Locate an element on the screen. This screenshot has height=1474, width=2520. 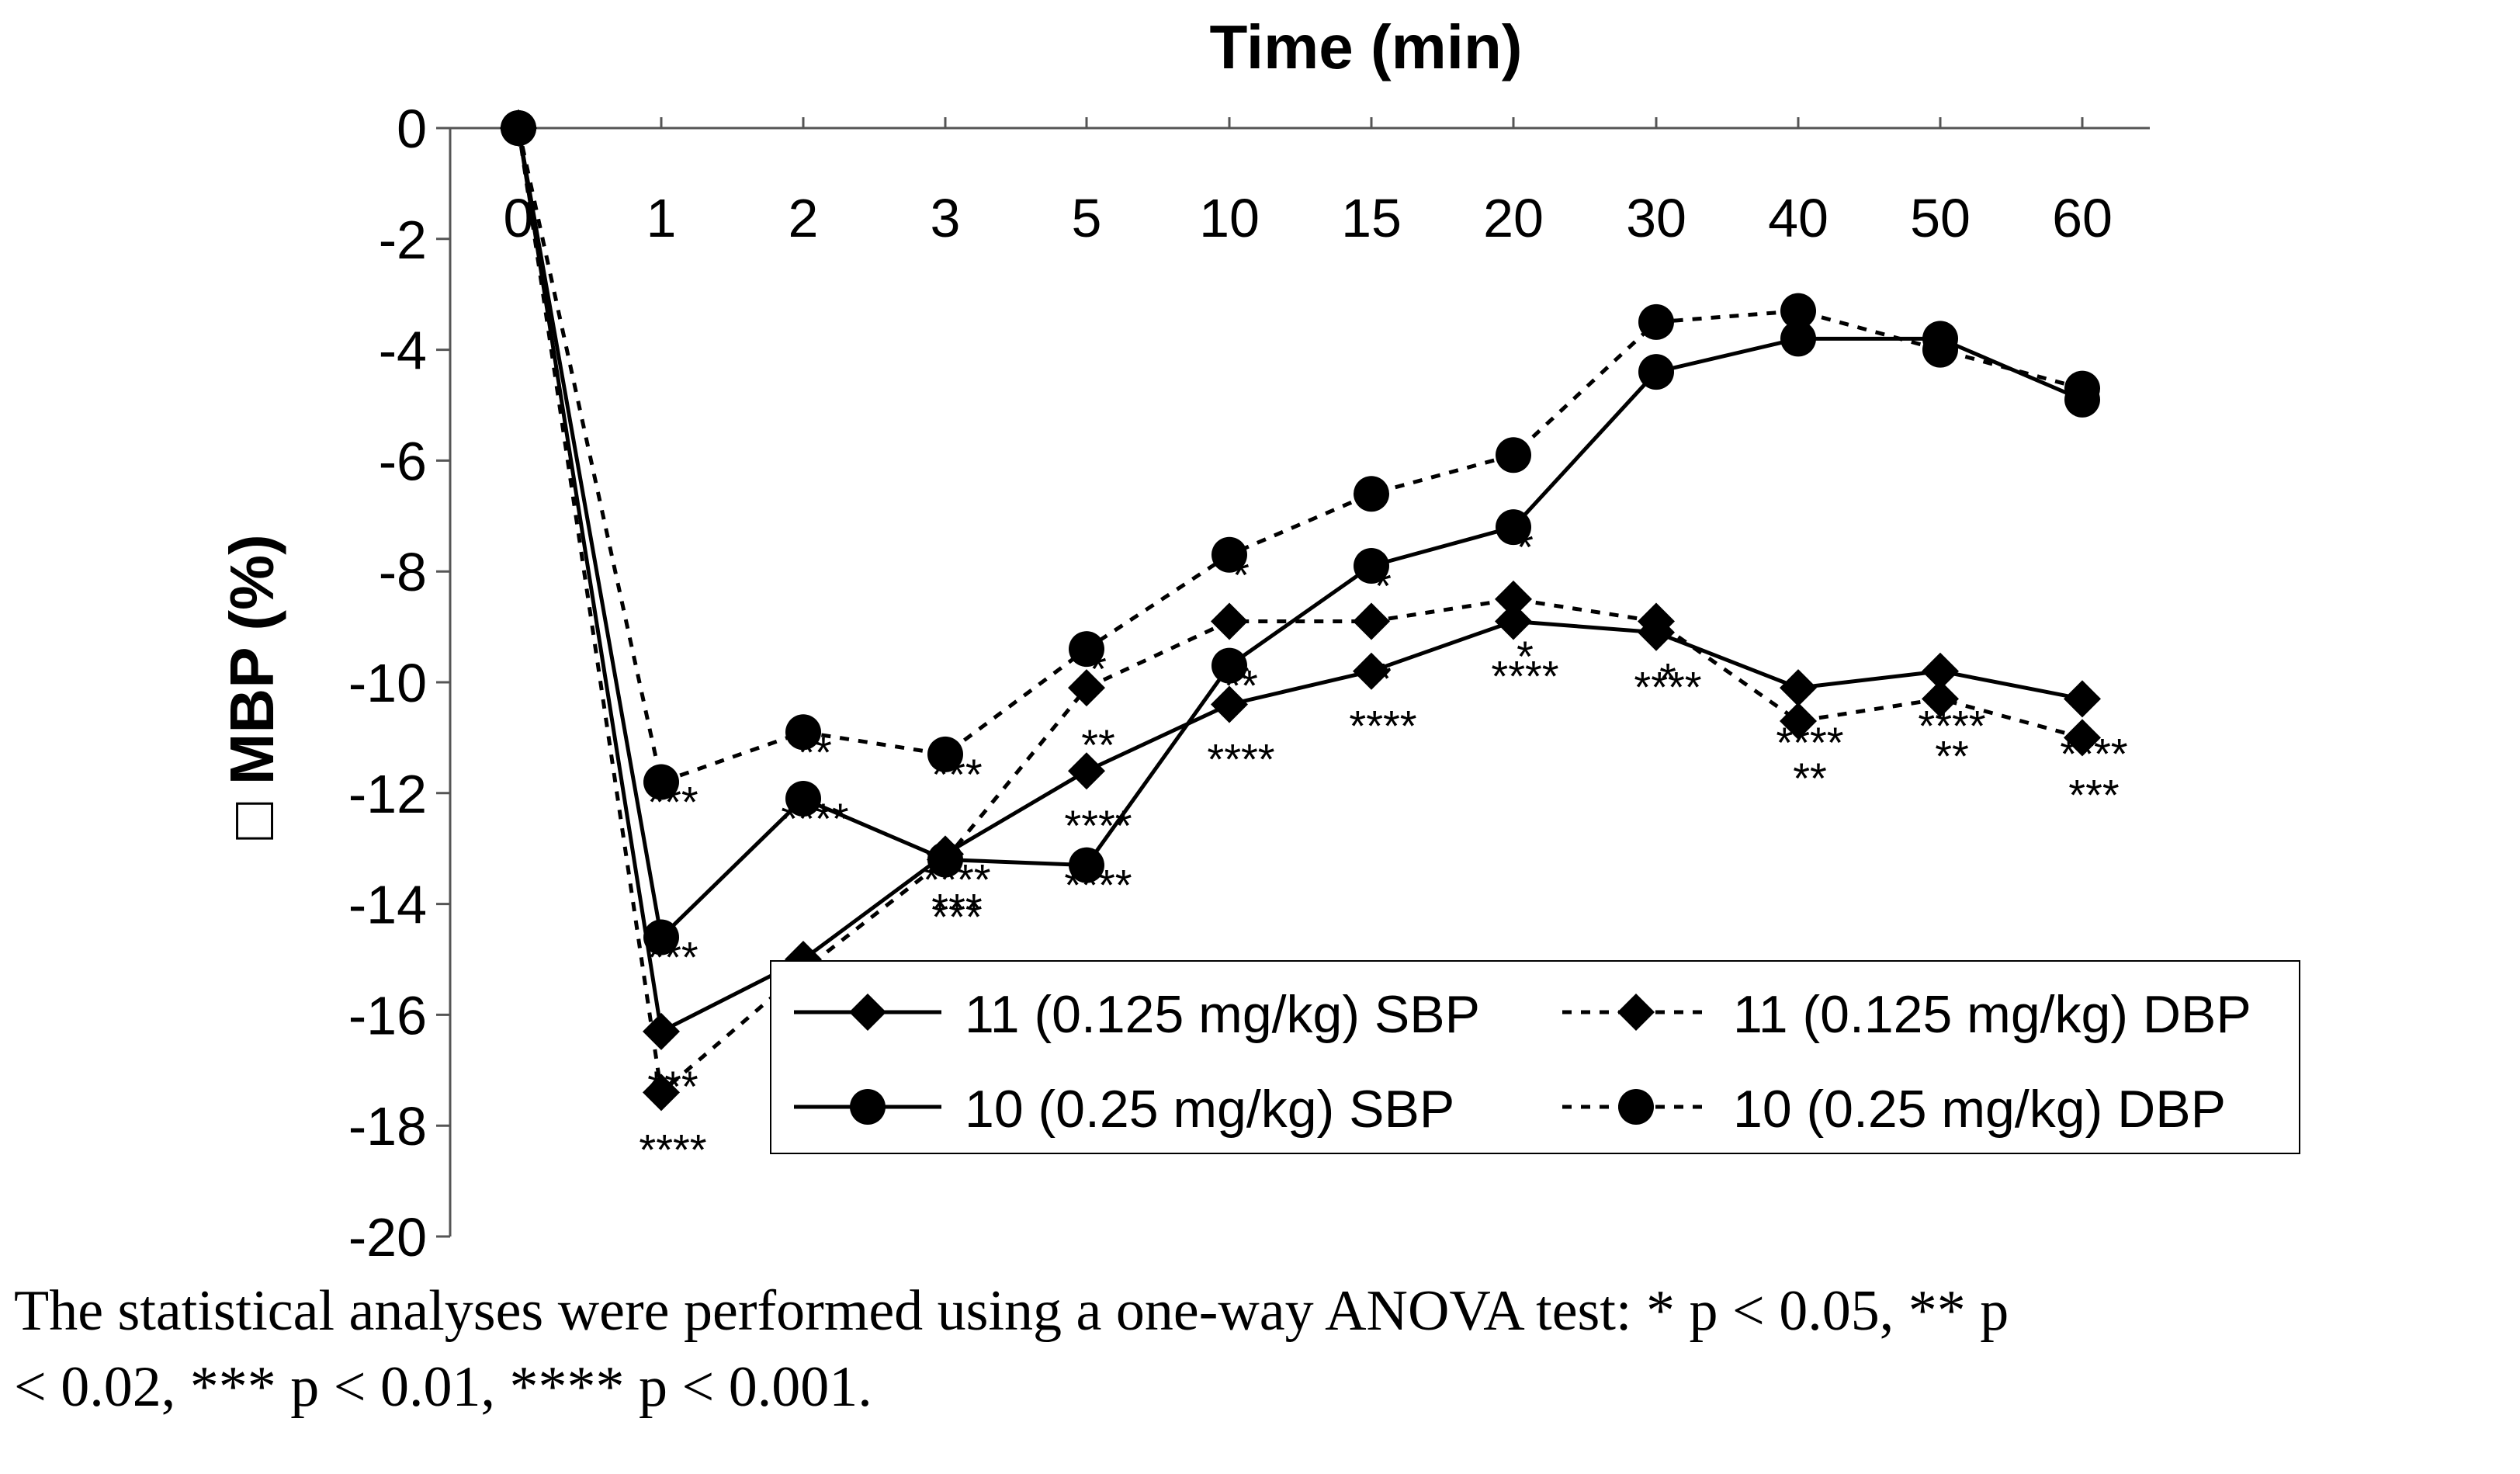
legend-entry: 11 (0.125 mg/kg) DBP is located at coordinates (1907, 1014).